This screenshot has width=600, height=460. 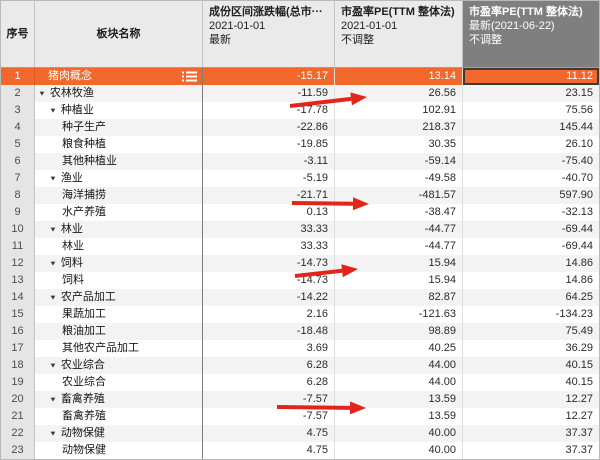 What do you see at coordinates (579, 331) in the screenshot?
I see `pe-latest-cell: 75.49` at bounding box center [579, 331].